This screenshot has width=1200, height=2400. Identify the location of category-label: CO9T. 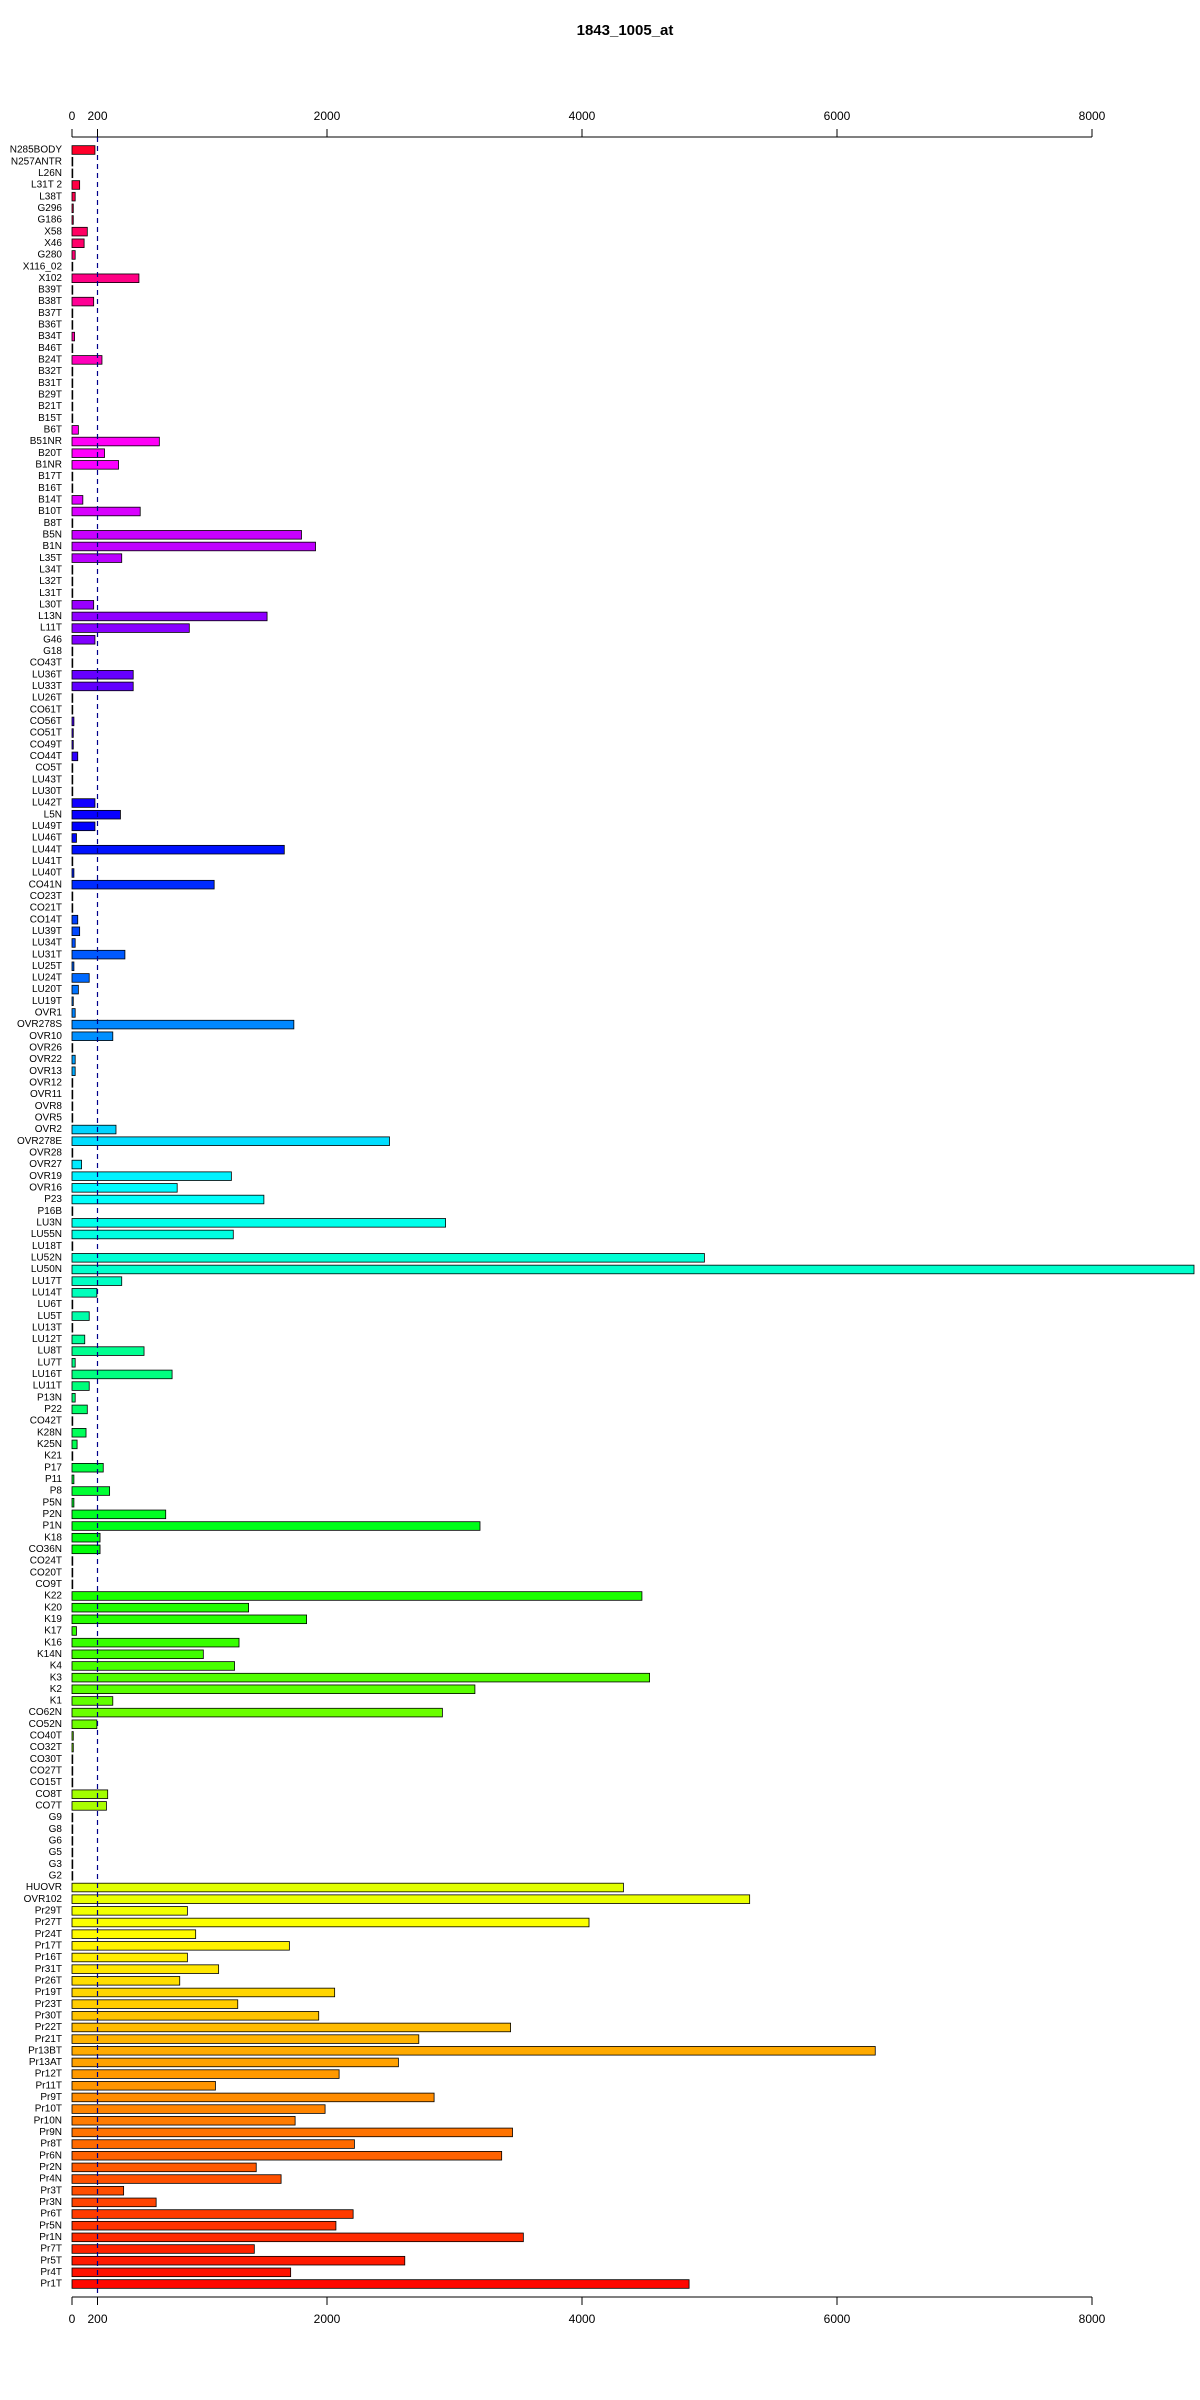
(48, 1584).